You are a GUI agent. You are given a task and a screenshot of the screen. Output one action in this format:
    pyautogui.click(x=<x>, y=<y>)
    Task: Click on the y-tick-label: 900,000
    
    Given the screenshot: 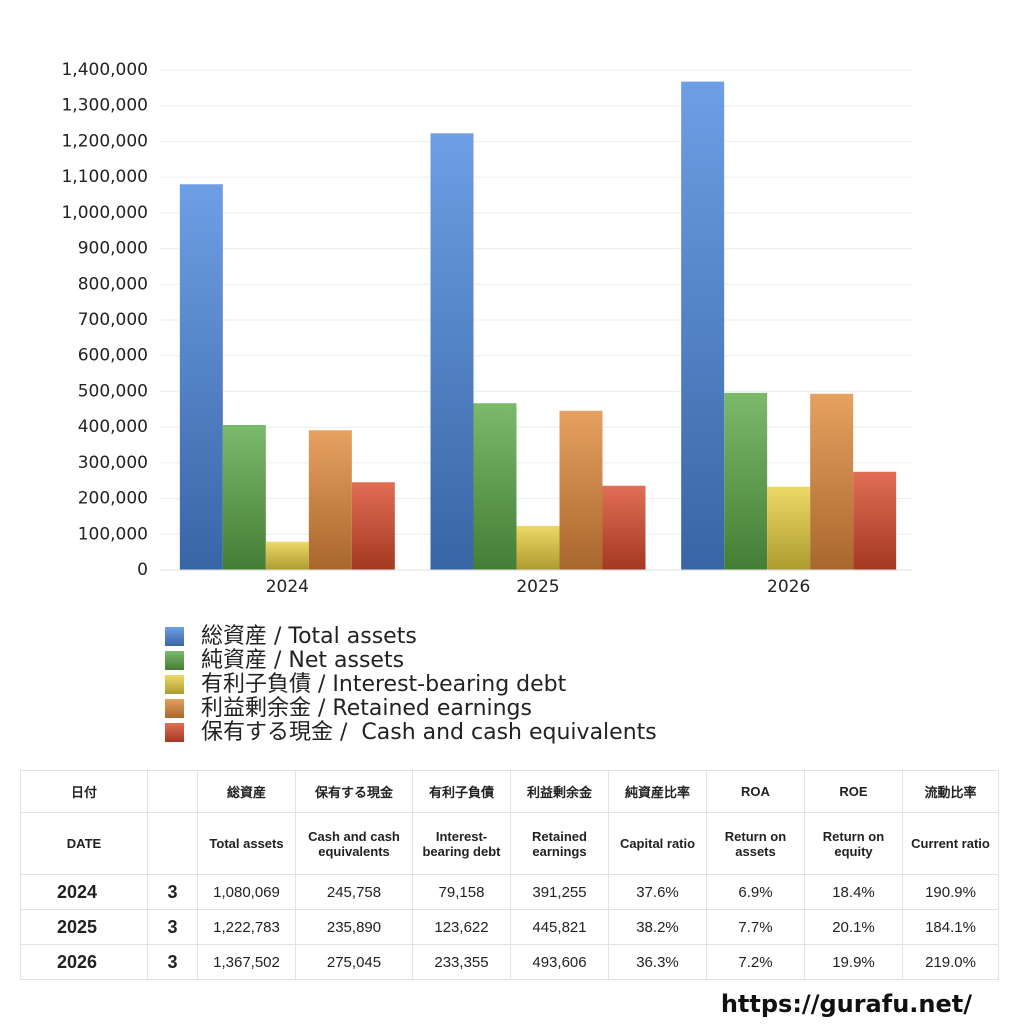 What is the action you would take?
    pyautogui.click(x=113, y=249)
    